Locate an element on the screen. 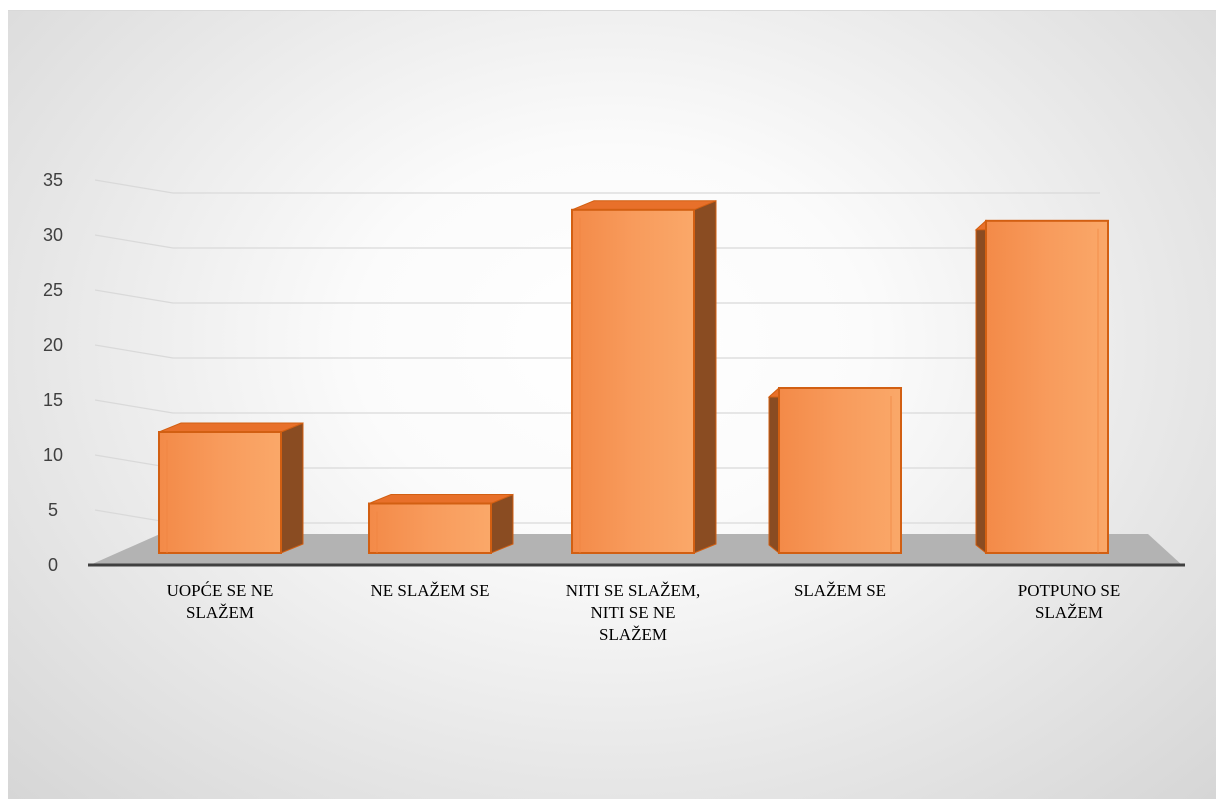 This screenshot has height=800, width=1218. y-tick-label: 25 is located at coordinates (53, 290).